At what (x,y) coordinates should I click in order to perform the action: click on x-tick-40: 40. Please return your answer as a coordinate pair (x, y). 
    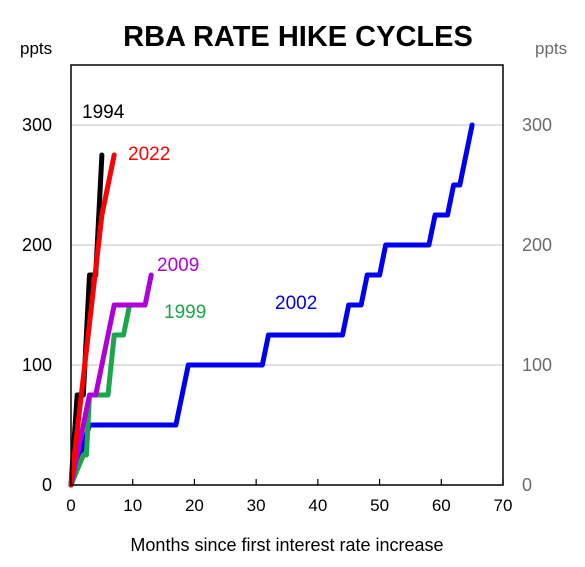
    Looking at the image, I should click on (317, 505).